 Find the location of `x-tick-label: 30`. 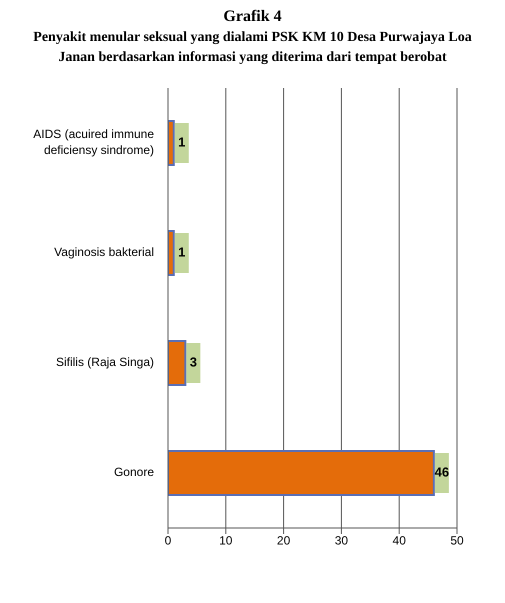

x-tick-label: 30 is located at coordinates (341, 541).